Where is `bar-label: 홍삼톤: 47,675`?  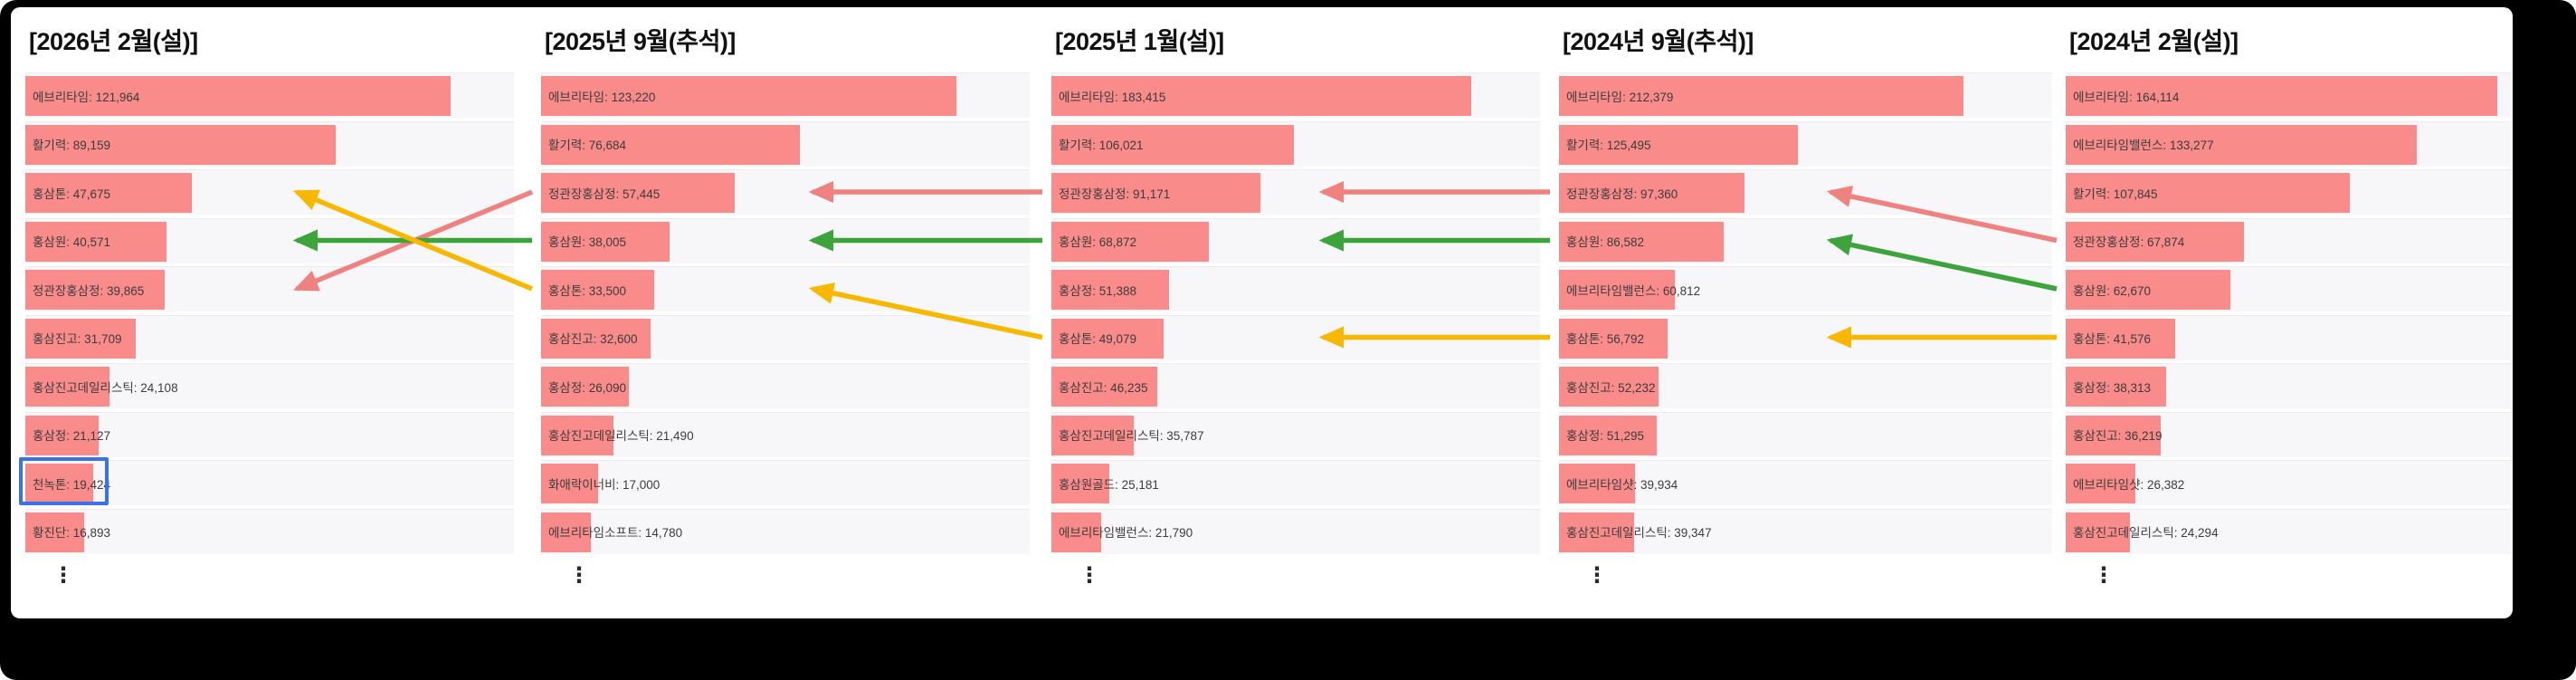 bar-label: 홍삼톤: 47,675 is located at coordinates (72, 194).